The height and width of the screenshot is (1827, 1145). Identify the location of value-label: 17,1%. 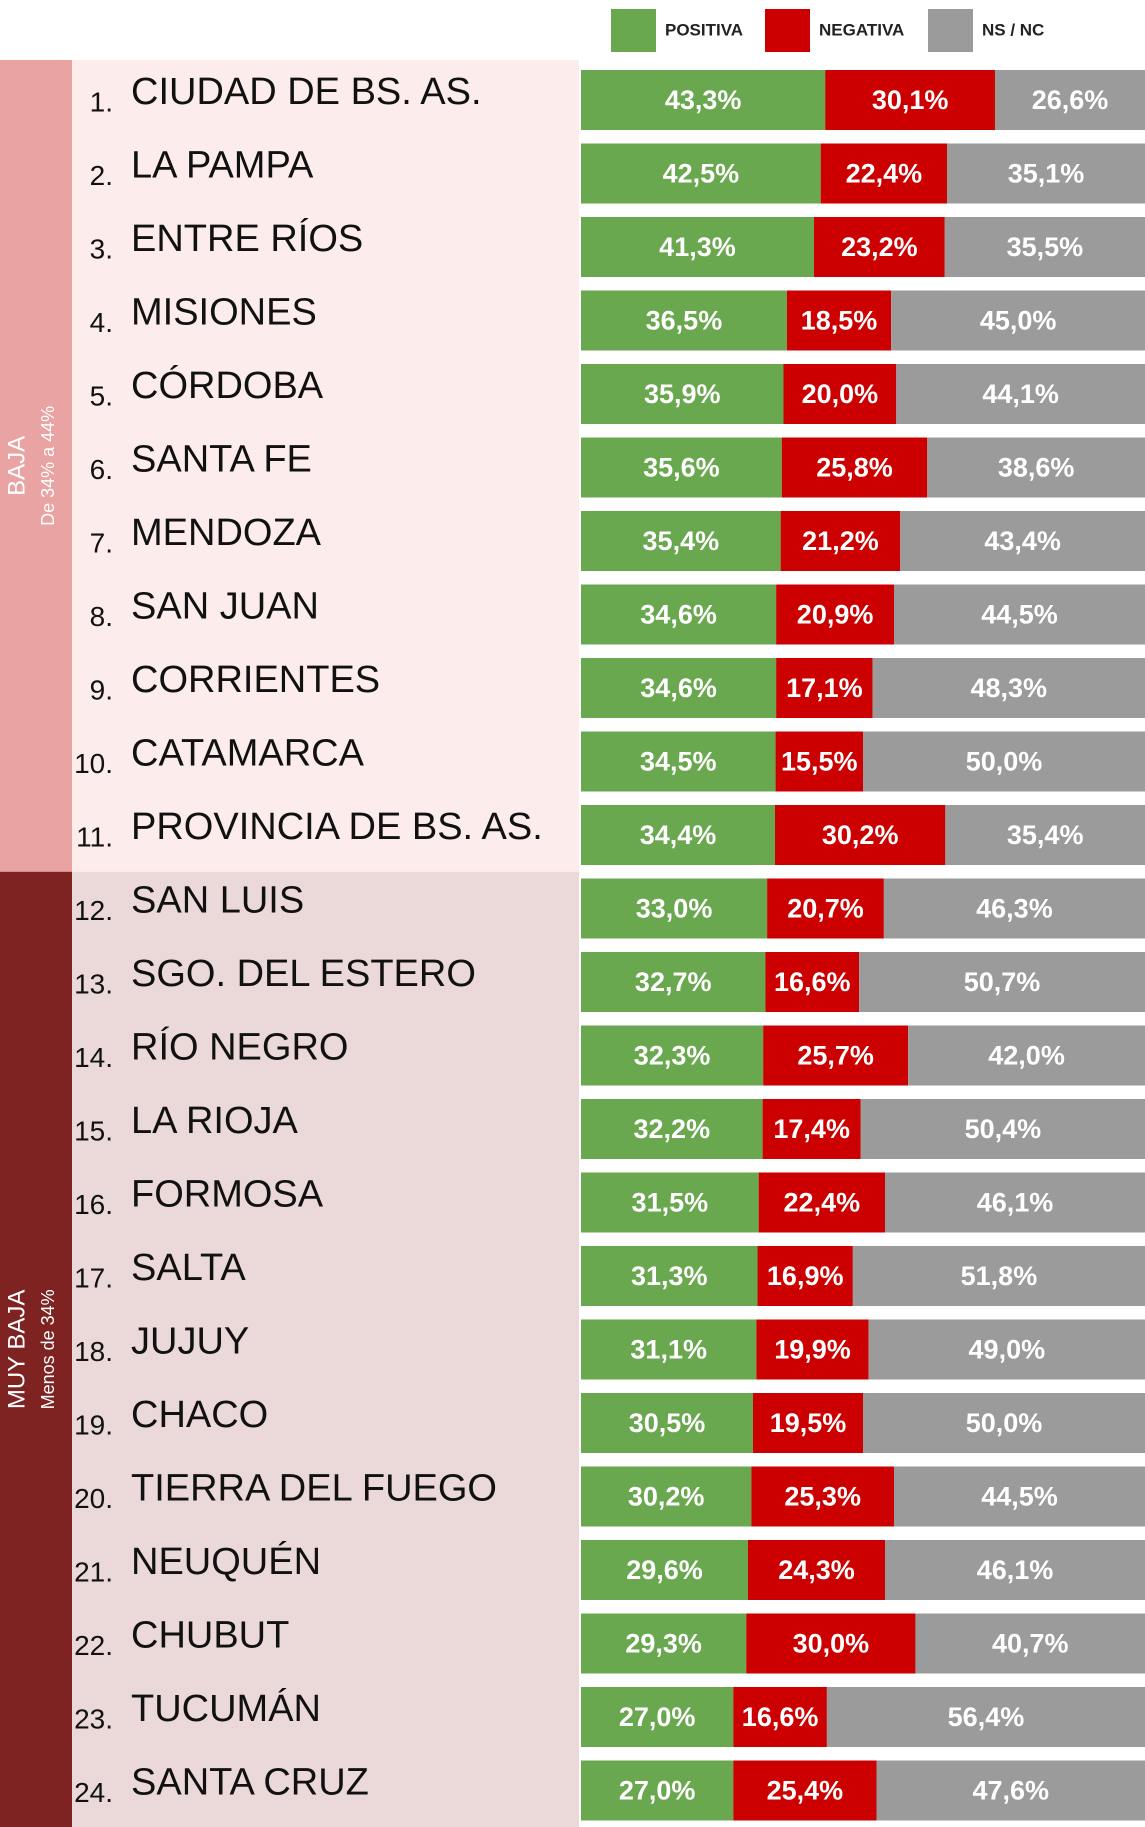
(824, 688).